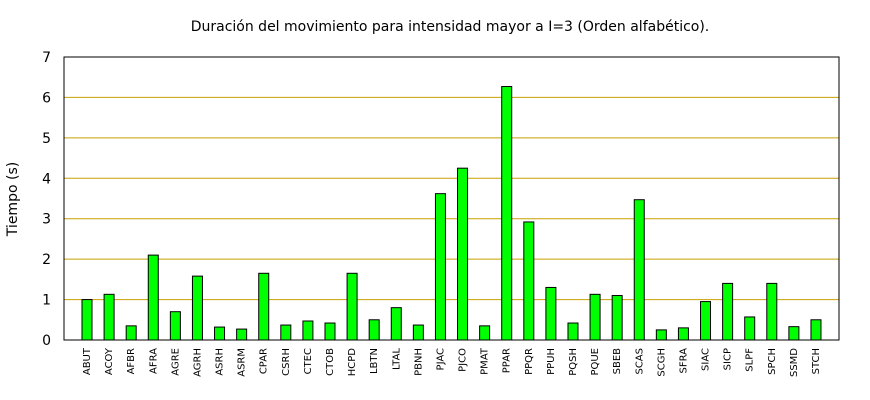  I want to click on x-tick-label: CSRH, so click(286, 362).